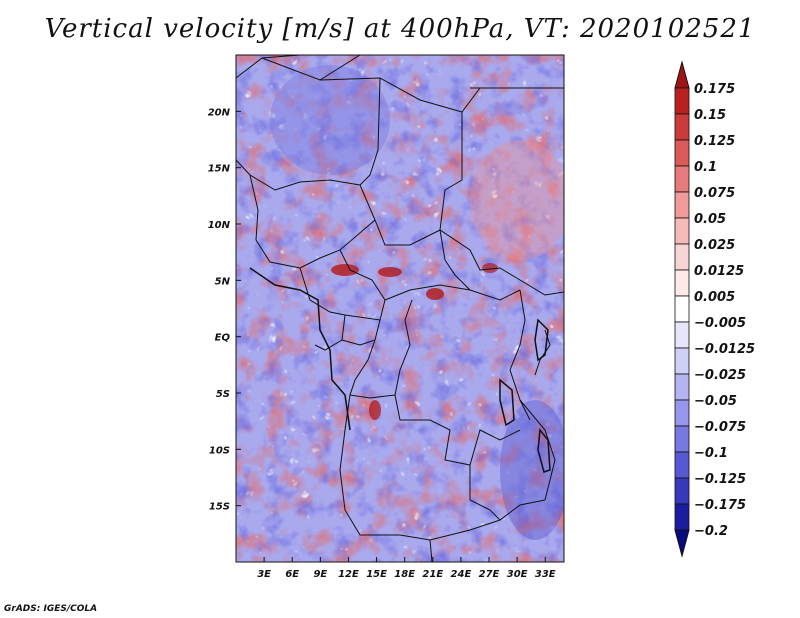 The width and height of the screenshot is (800, 618). I want to click on colorbar-label: 0.125, so click(714, 141).